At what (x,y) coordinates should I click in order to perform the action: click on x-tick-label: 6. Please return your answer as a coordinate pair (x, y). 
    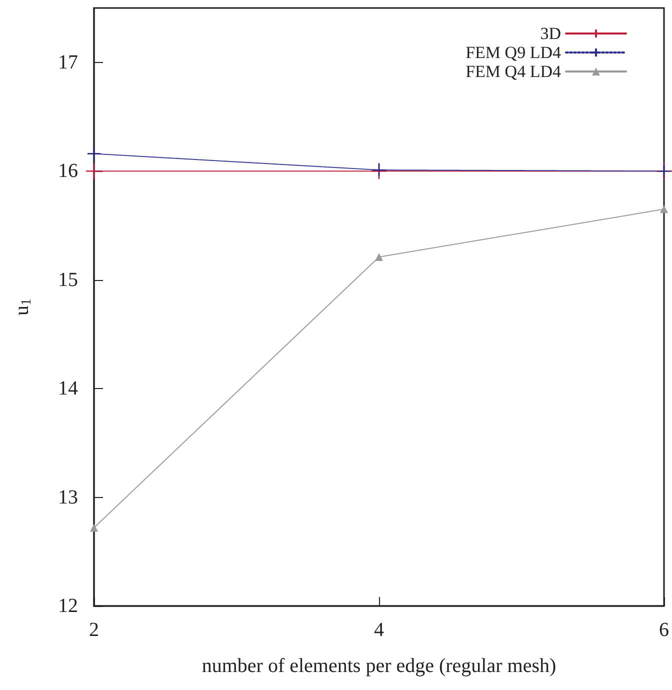
    Looking at the image, I should click on (664, 630).